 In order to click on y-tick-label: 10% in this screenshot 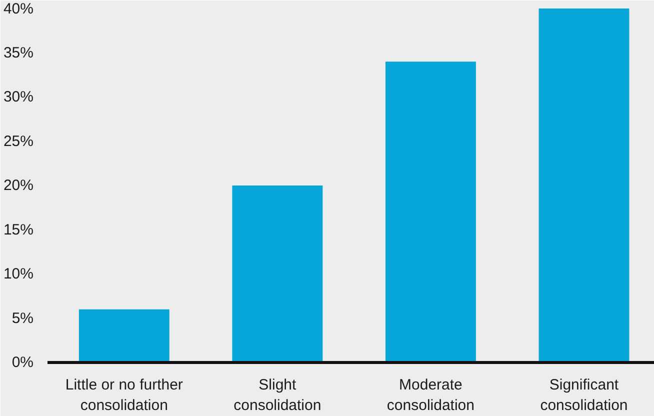, I will do `click(18, 274)`.